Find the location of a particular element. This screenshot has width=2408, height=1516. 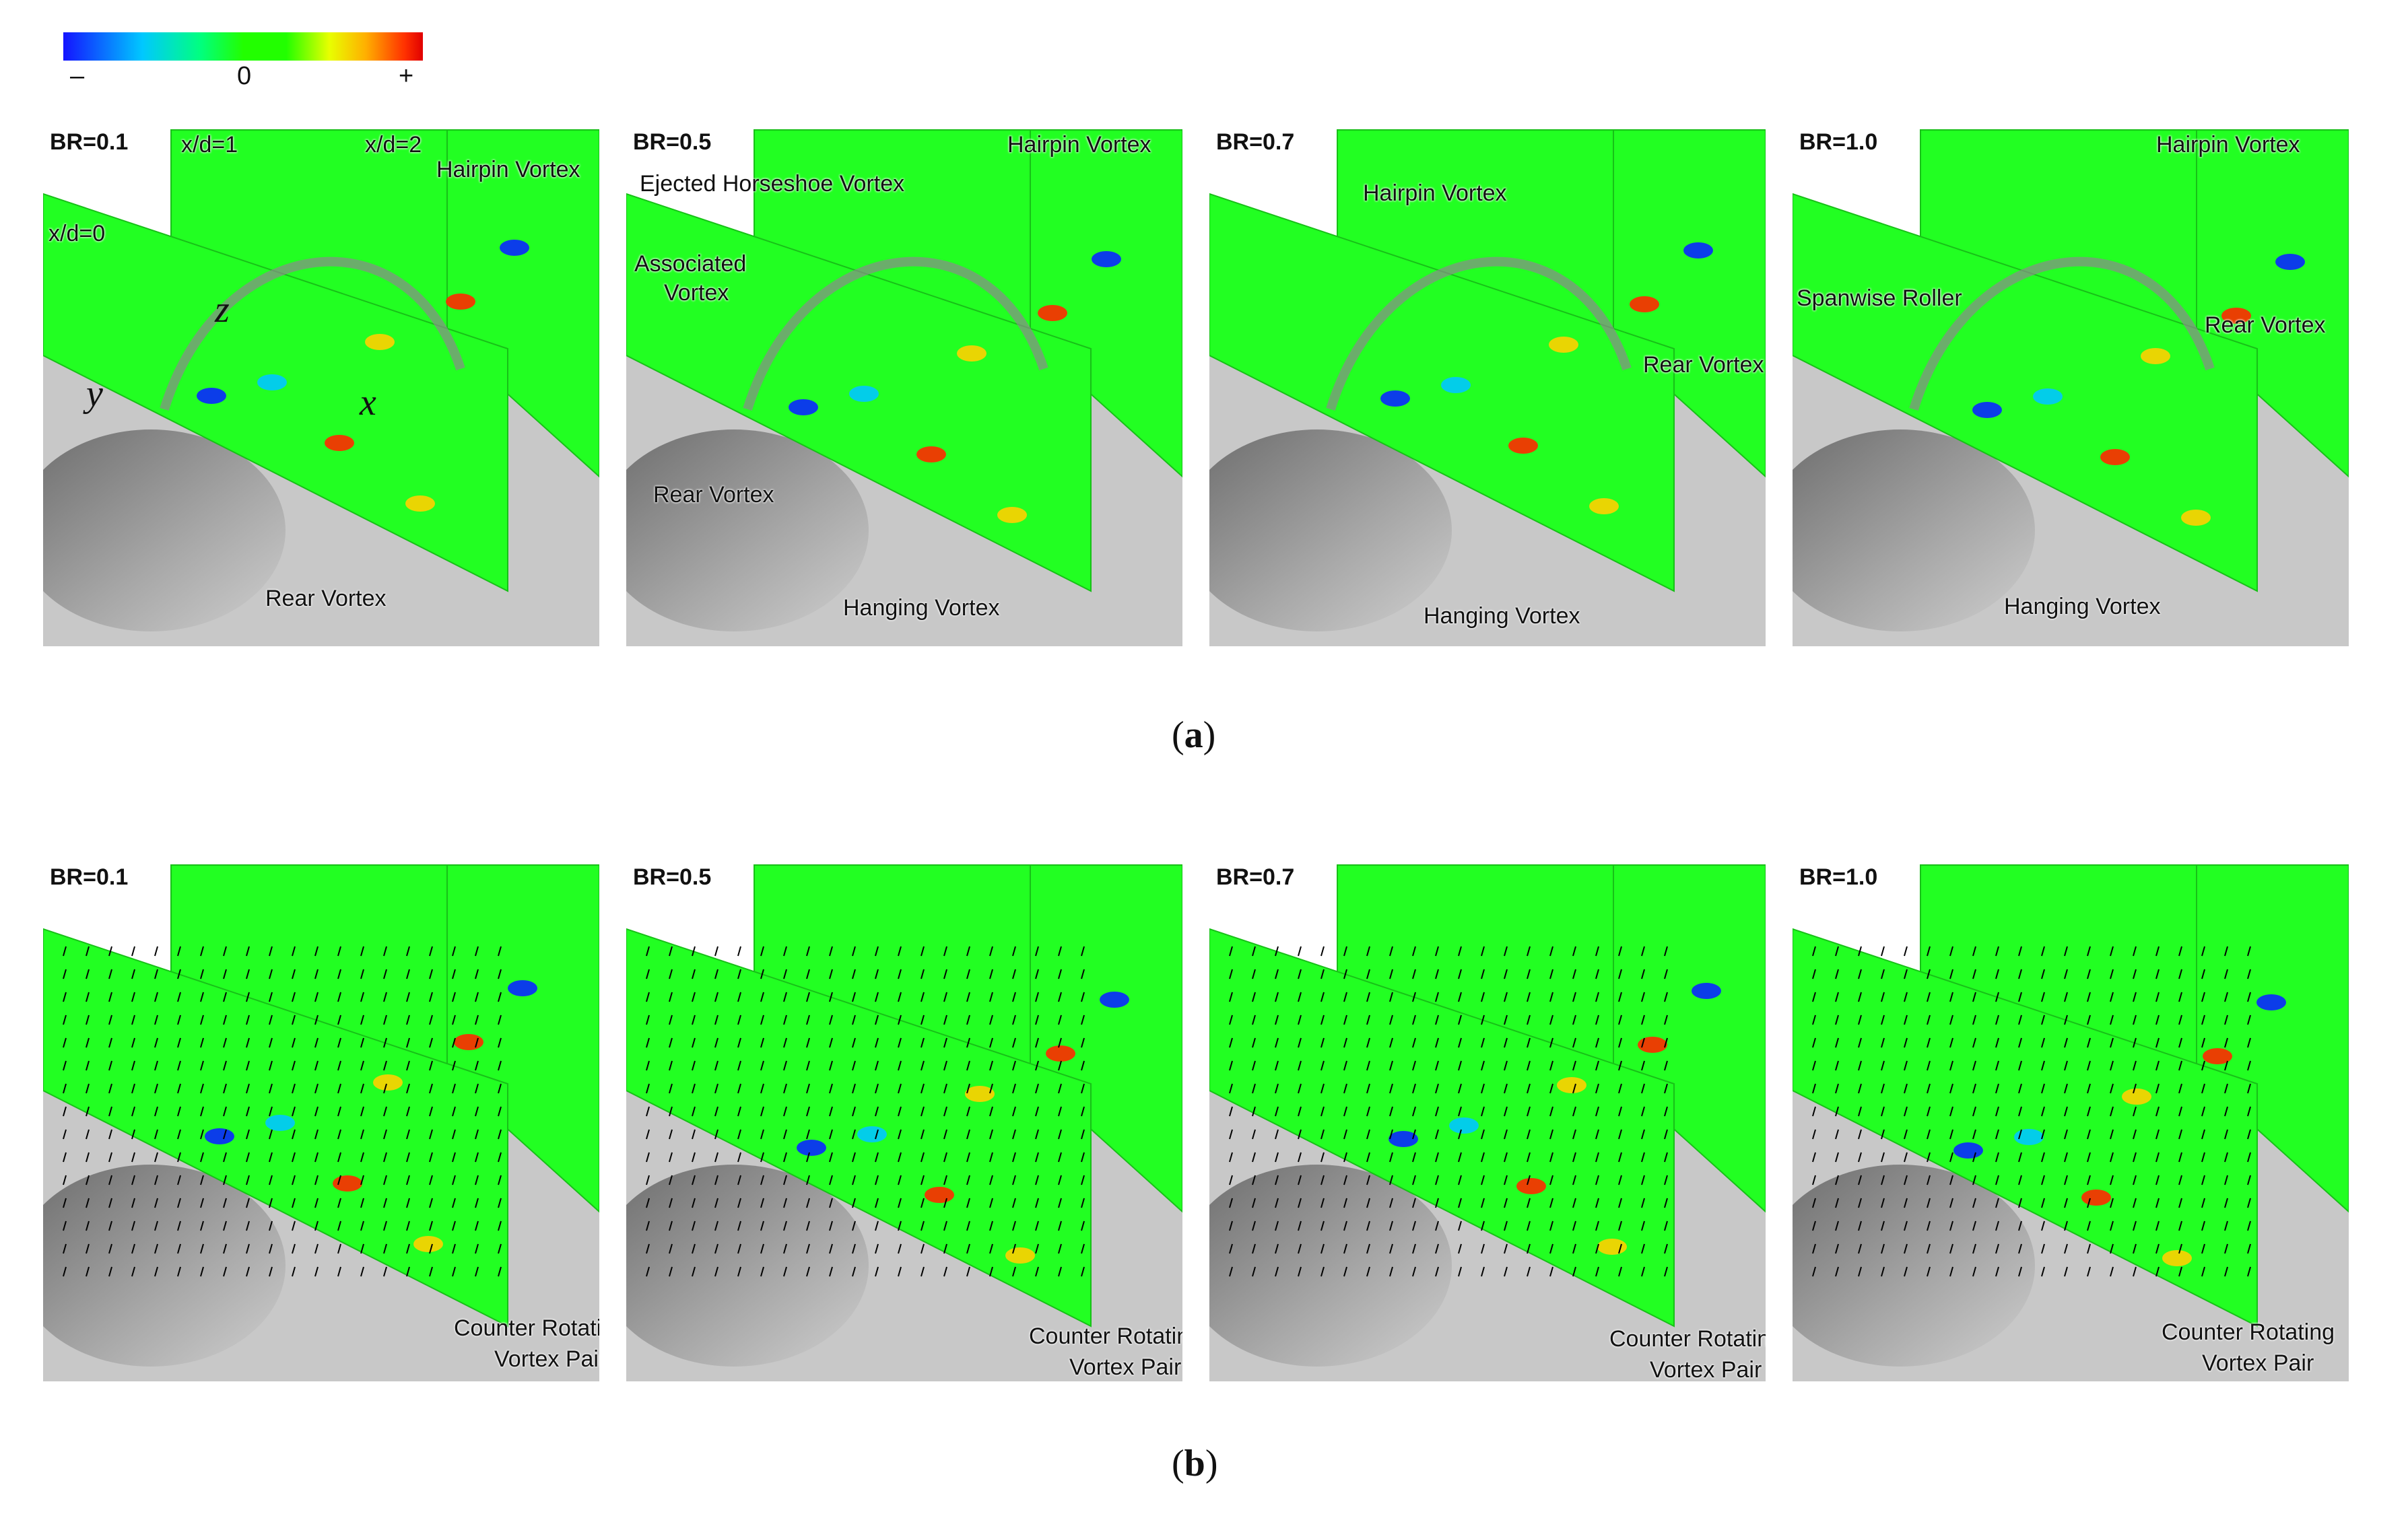

caption-a: (a) is located at coordinates (1194, 735).